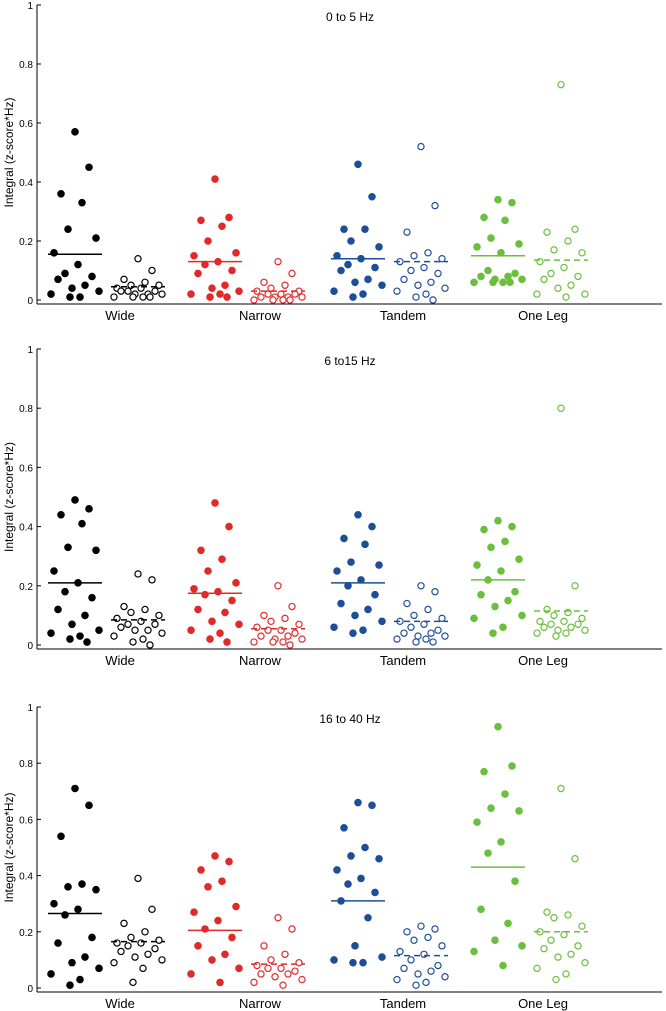 Image resolution: width=666 pixels, height=1011 pixels. What do you see at coordinates (26, 528) in the screenshot?
I see `y-tick-label: 0.4` at bounding box center [26, 528].